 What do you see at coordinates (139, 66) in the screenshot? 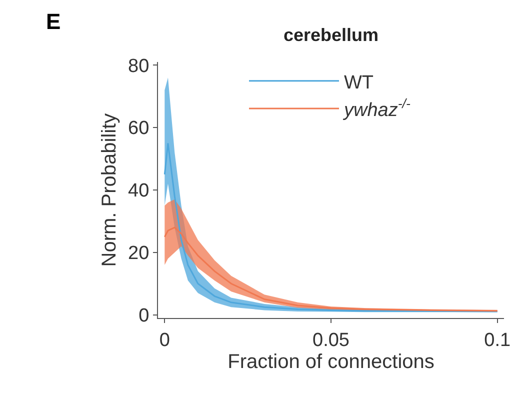
I see `y-tick-label: 80` at bounding box center [139, 66].